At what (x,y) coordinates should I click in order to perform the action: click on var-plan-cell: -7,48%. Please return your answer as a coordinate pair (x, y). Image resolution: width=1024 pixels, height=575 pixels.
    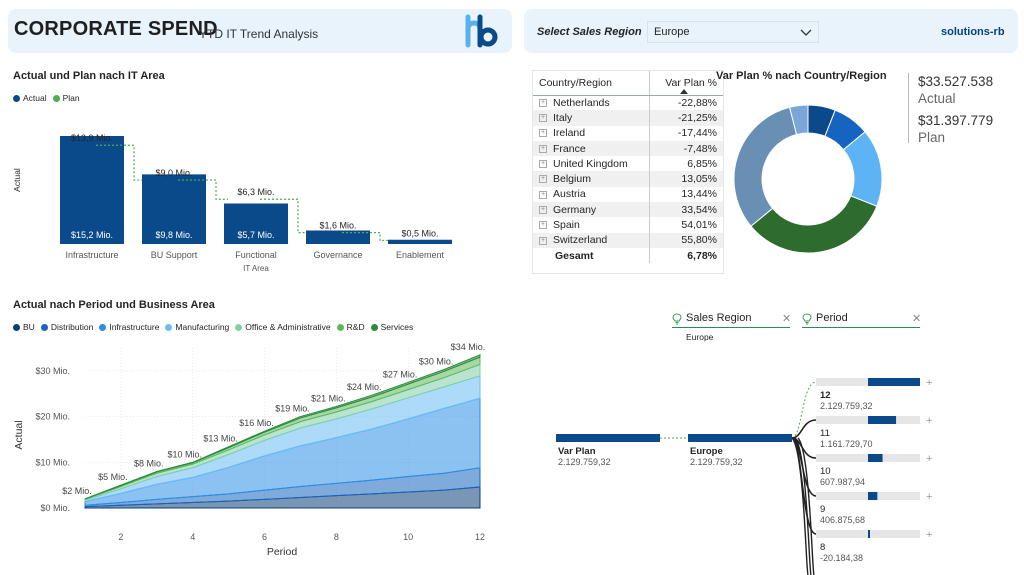
    Looking at the image, I should click on (685, 148).